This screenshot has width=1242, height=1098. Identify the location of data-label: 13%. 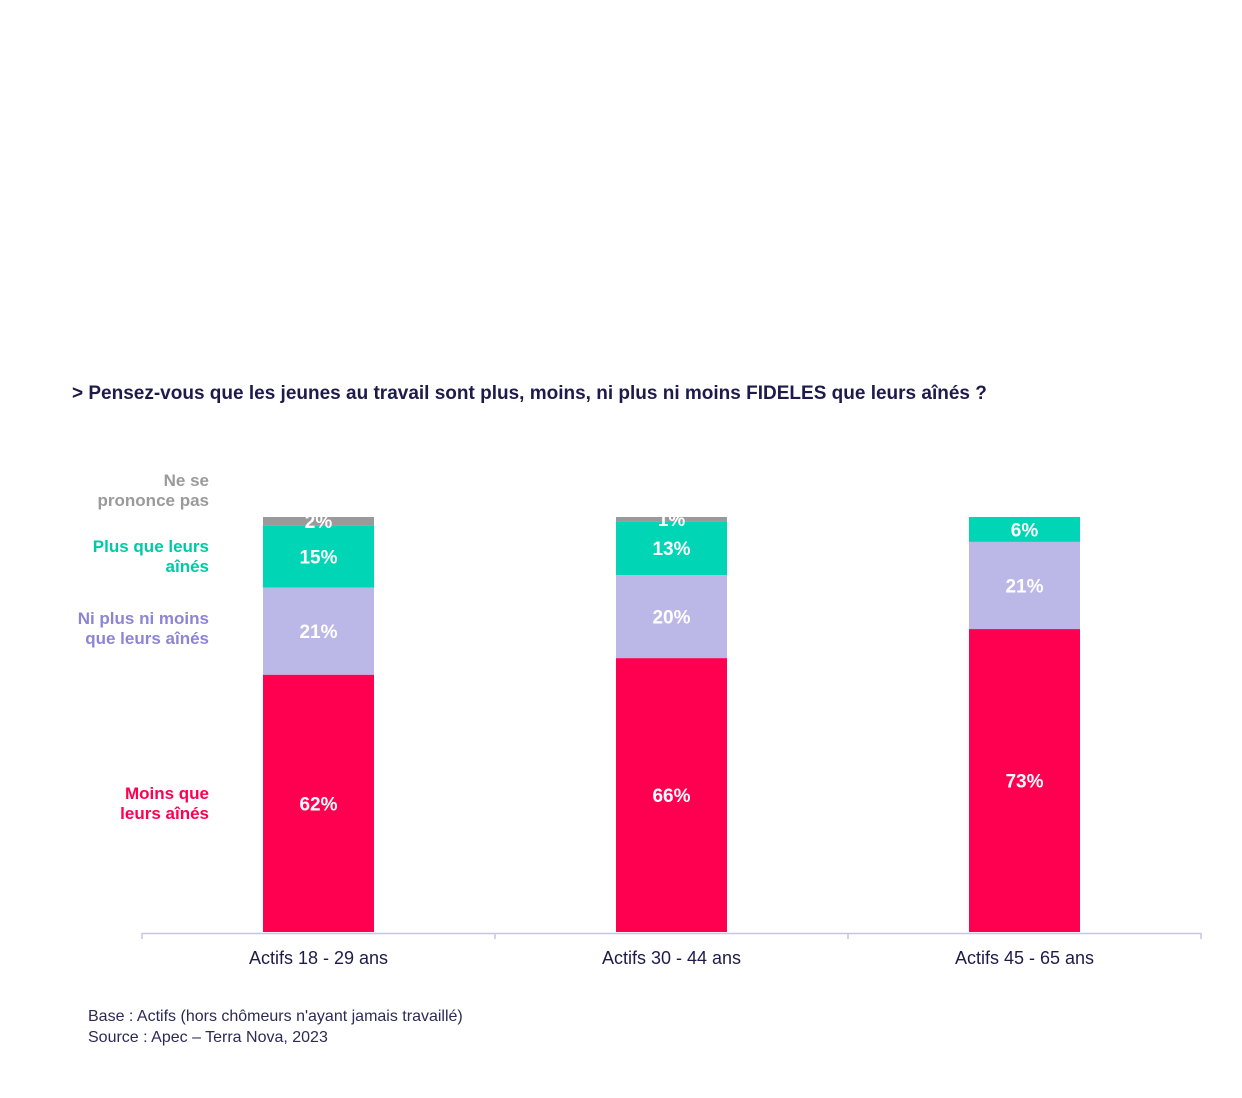
(671, 549).